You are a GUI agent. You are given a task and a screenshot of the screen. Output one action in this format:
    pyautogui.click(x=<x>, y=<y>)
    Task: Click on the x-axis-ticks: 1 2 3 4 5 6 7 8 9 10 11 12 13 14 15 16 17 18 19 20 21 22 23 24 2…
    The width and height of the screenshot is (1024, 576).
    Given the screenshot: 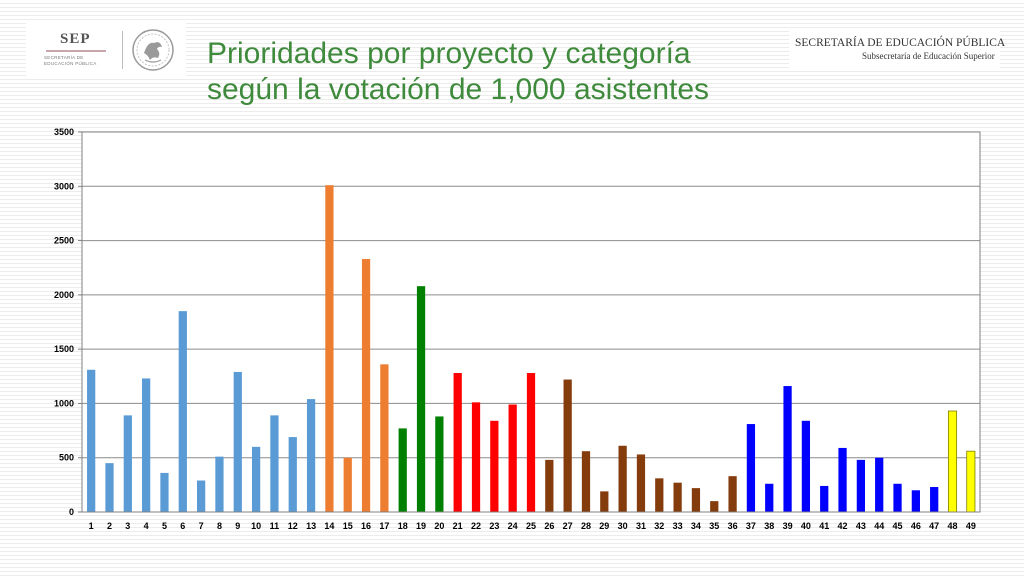 What is the action you would take?
    pyautogui.click(x=532, y=526)
    